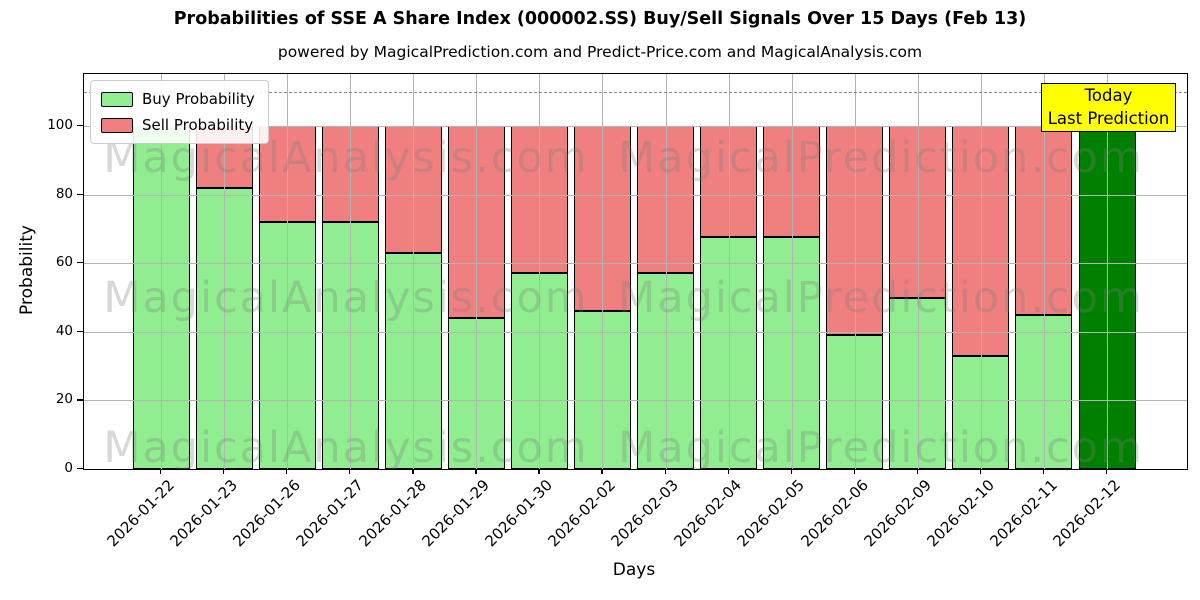  What do you see at coordinates (68, 468) in the screenshot?
I see `y-tick-label: 0` at bounding box center [68, 468].